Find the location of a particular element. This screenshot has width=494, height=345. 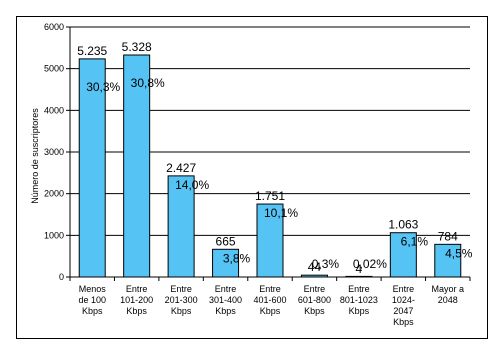

y-tick-label: 5000 is located at coordinates (54, 69).